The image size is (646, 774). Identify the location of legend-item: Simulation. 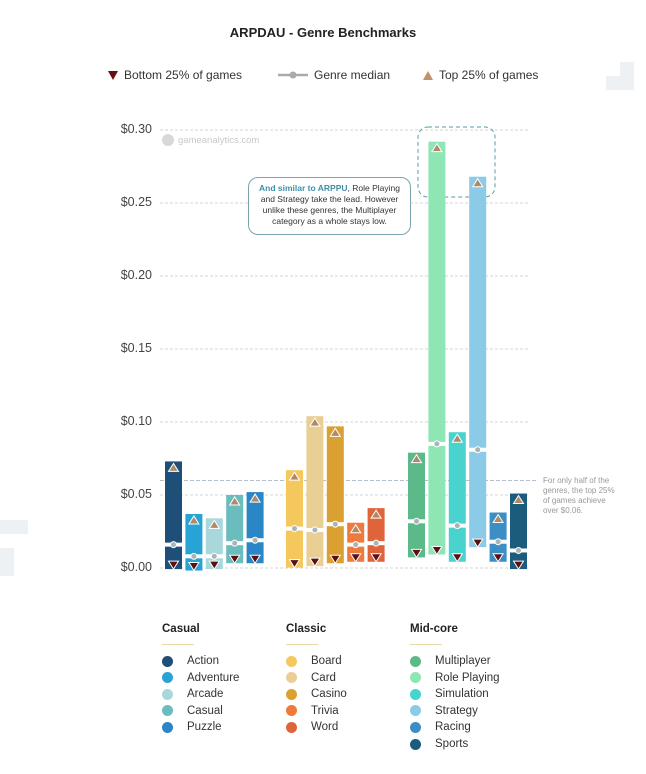
(449, 694).